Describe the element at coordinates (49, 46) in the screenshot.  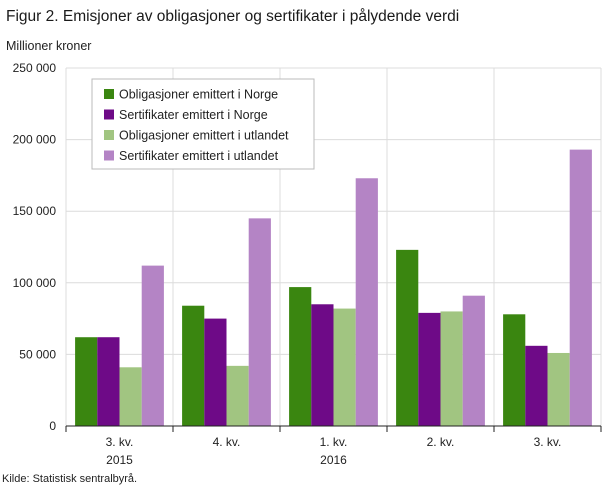
I see `y-axis-unit-label: Millioner kroner` at that location.